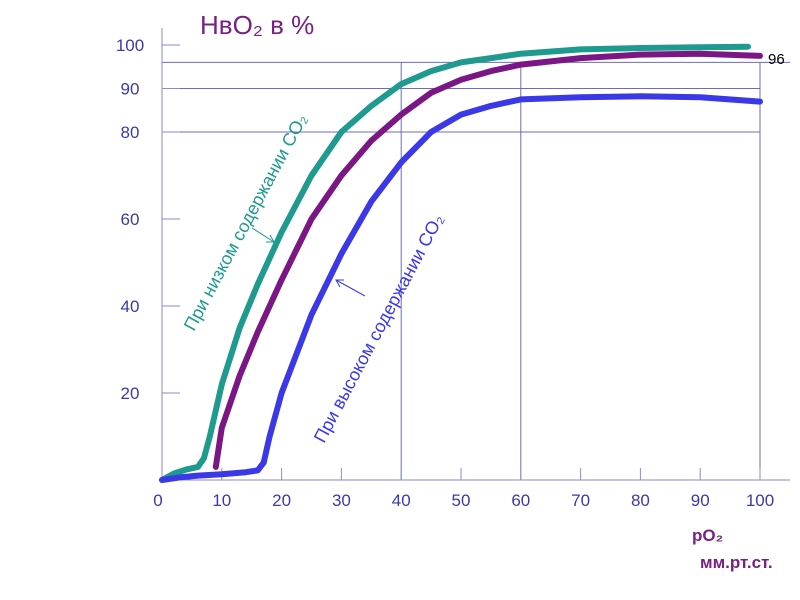 Image resolution: width=800 pixels, height=600 pixels. Describe the element at coordinates (263, 235) in the screenshot. I see `arrow-low-co2` at that location.